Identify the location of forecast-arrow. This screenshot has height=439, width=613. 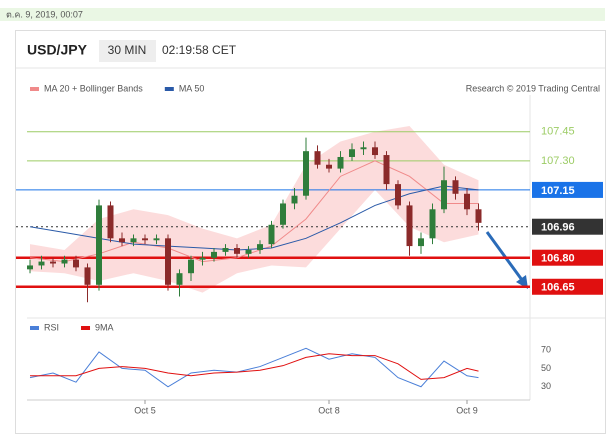
(504, 256).